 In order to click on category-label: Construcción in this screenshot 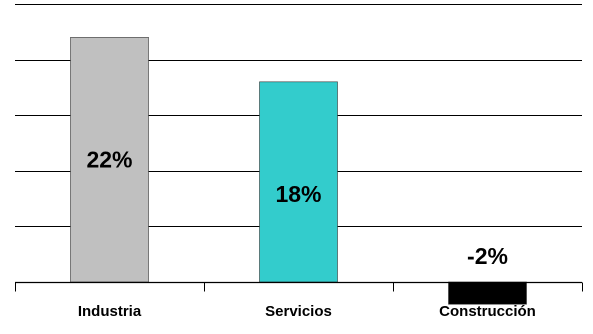, I will do `click(487, 311)`.